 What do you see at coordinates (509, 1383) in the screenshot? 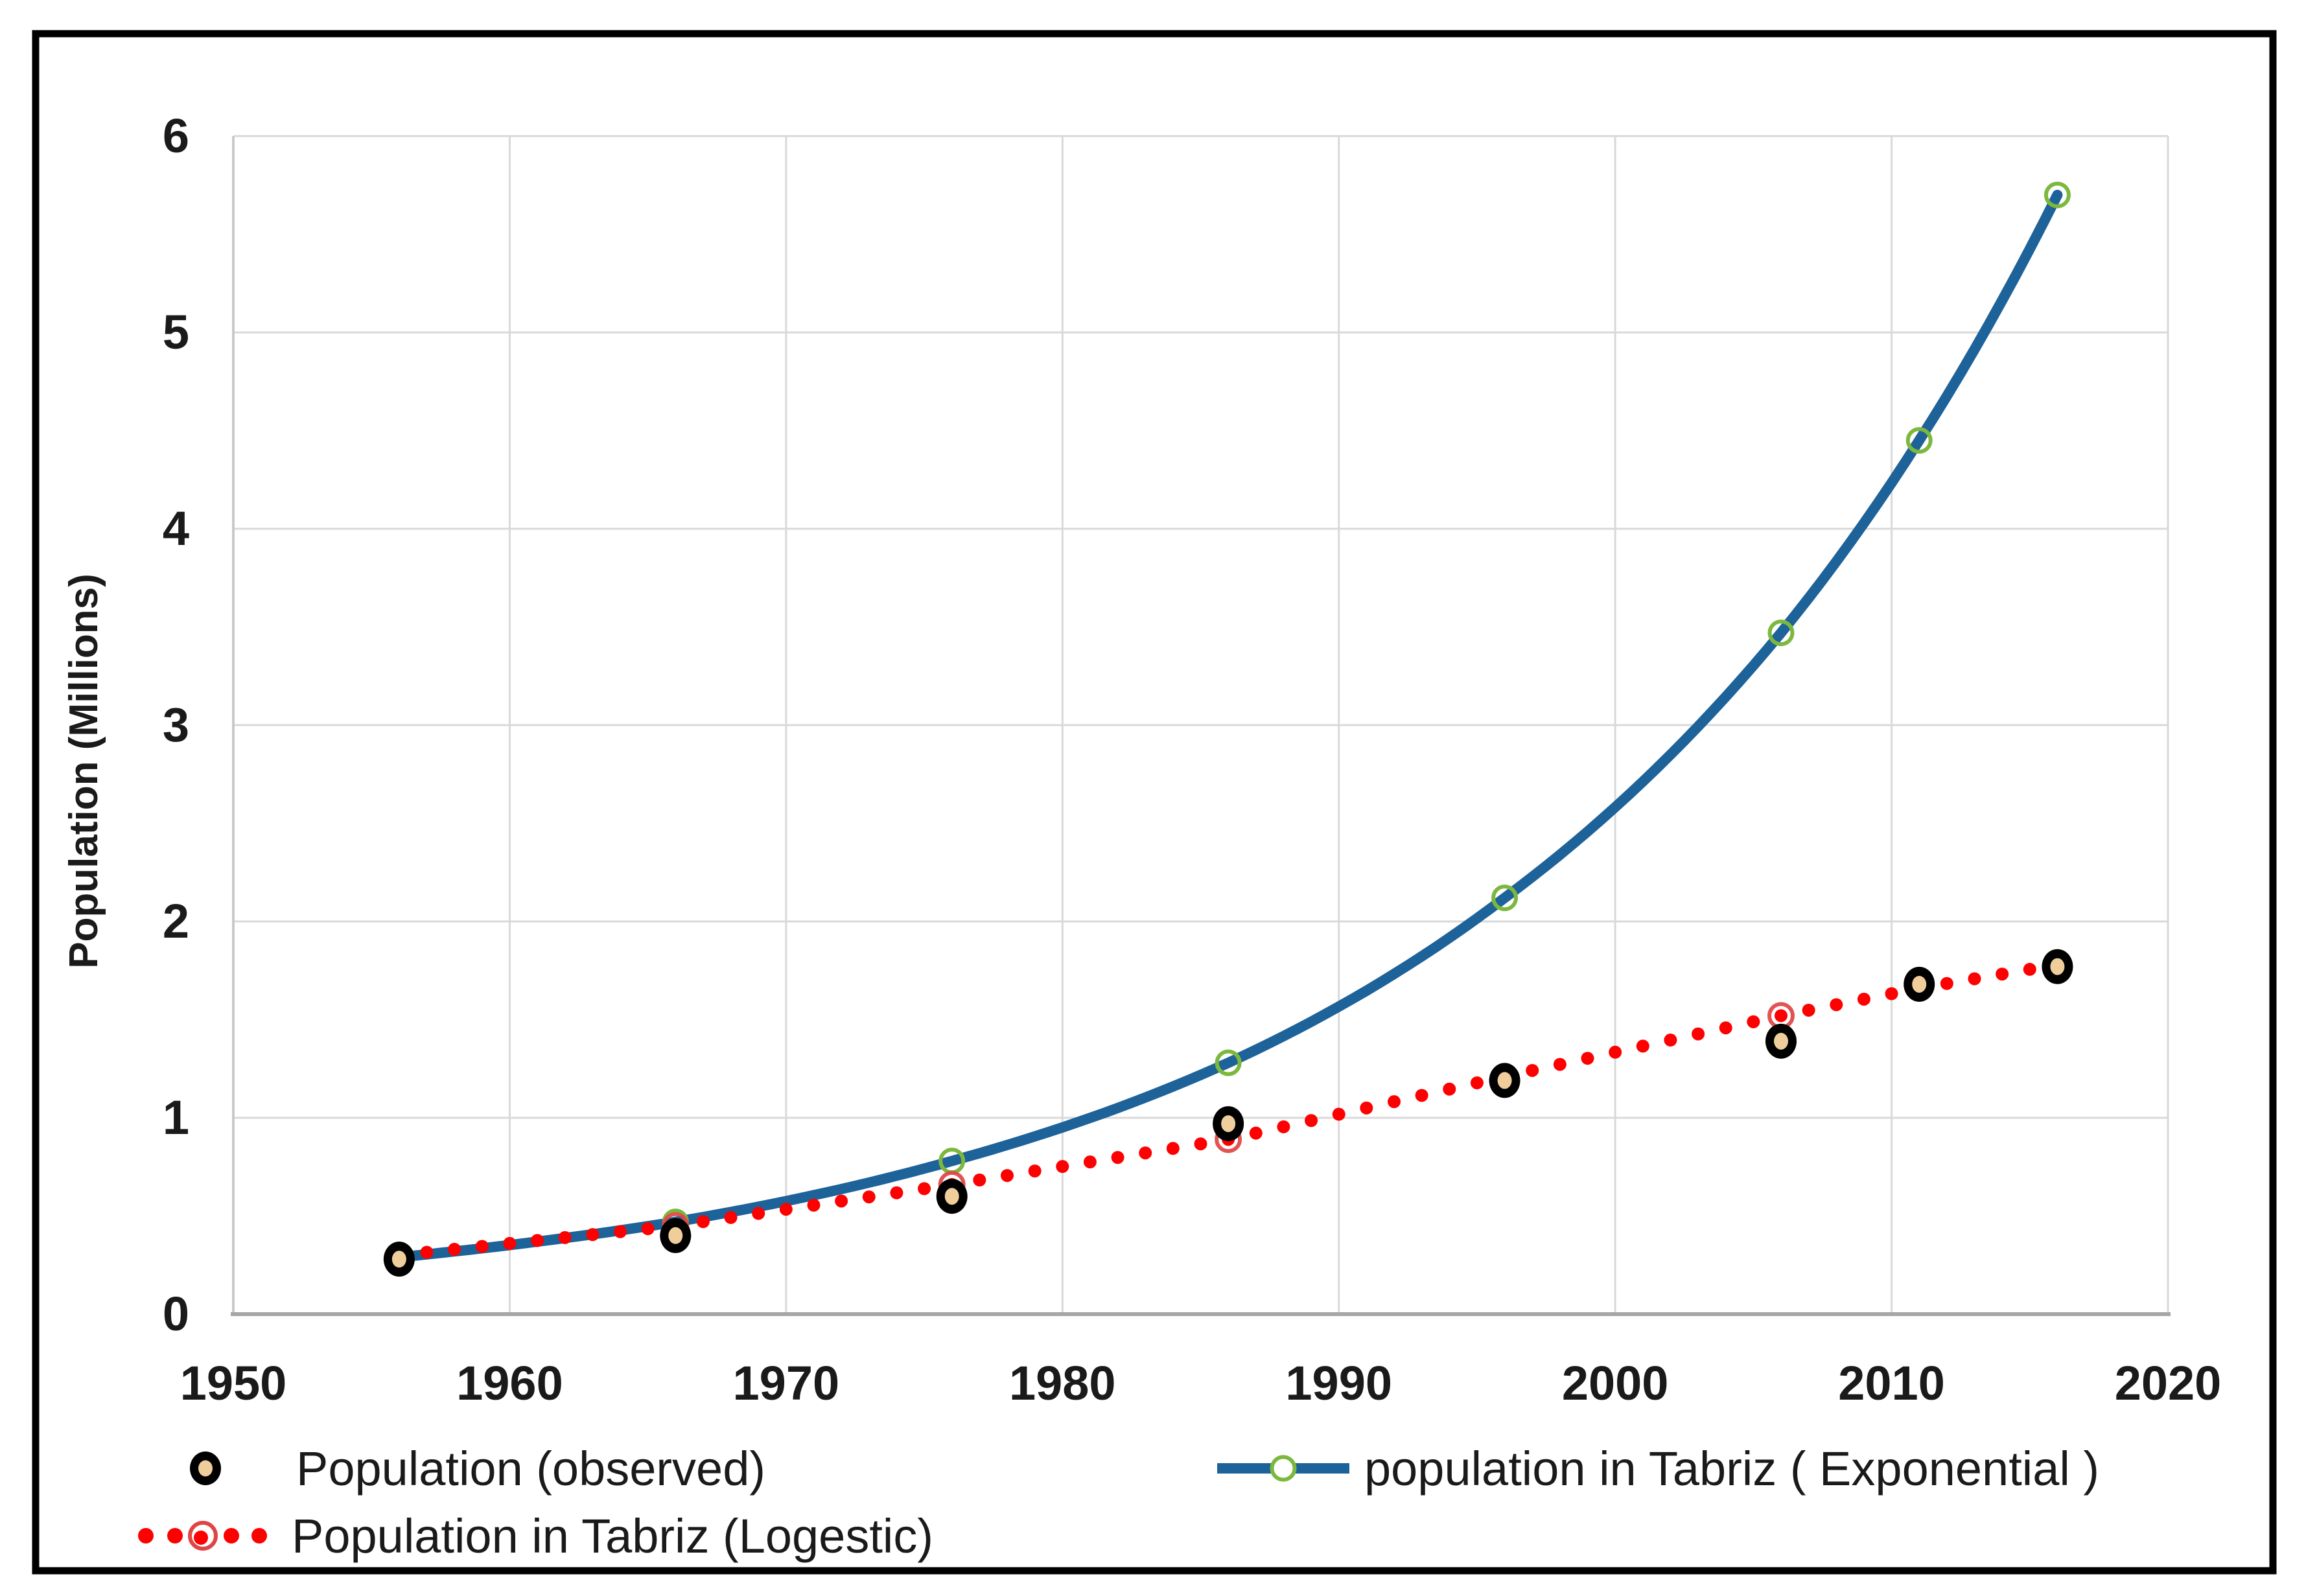
I see `x-axis-tick-label: 1960` at bounding box center [509, 1383].